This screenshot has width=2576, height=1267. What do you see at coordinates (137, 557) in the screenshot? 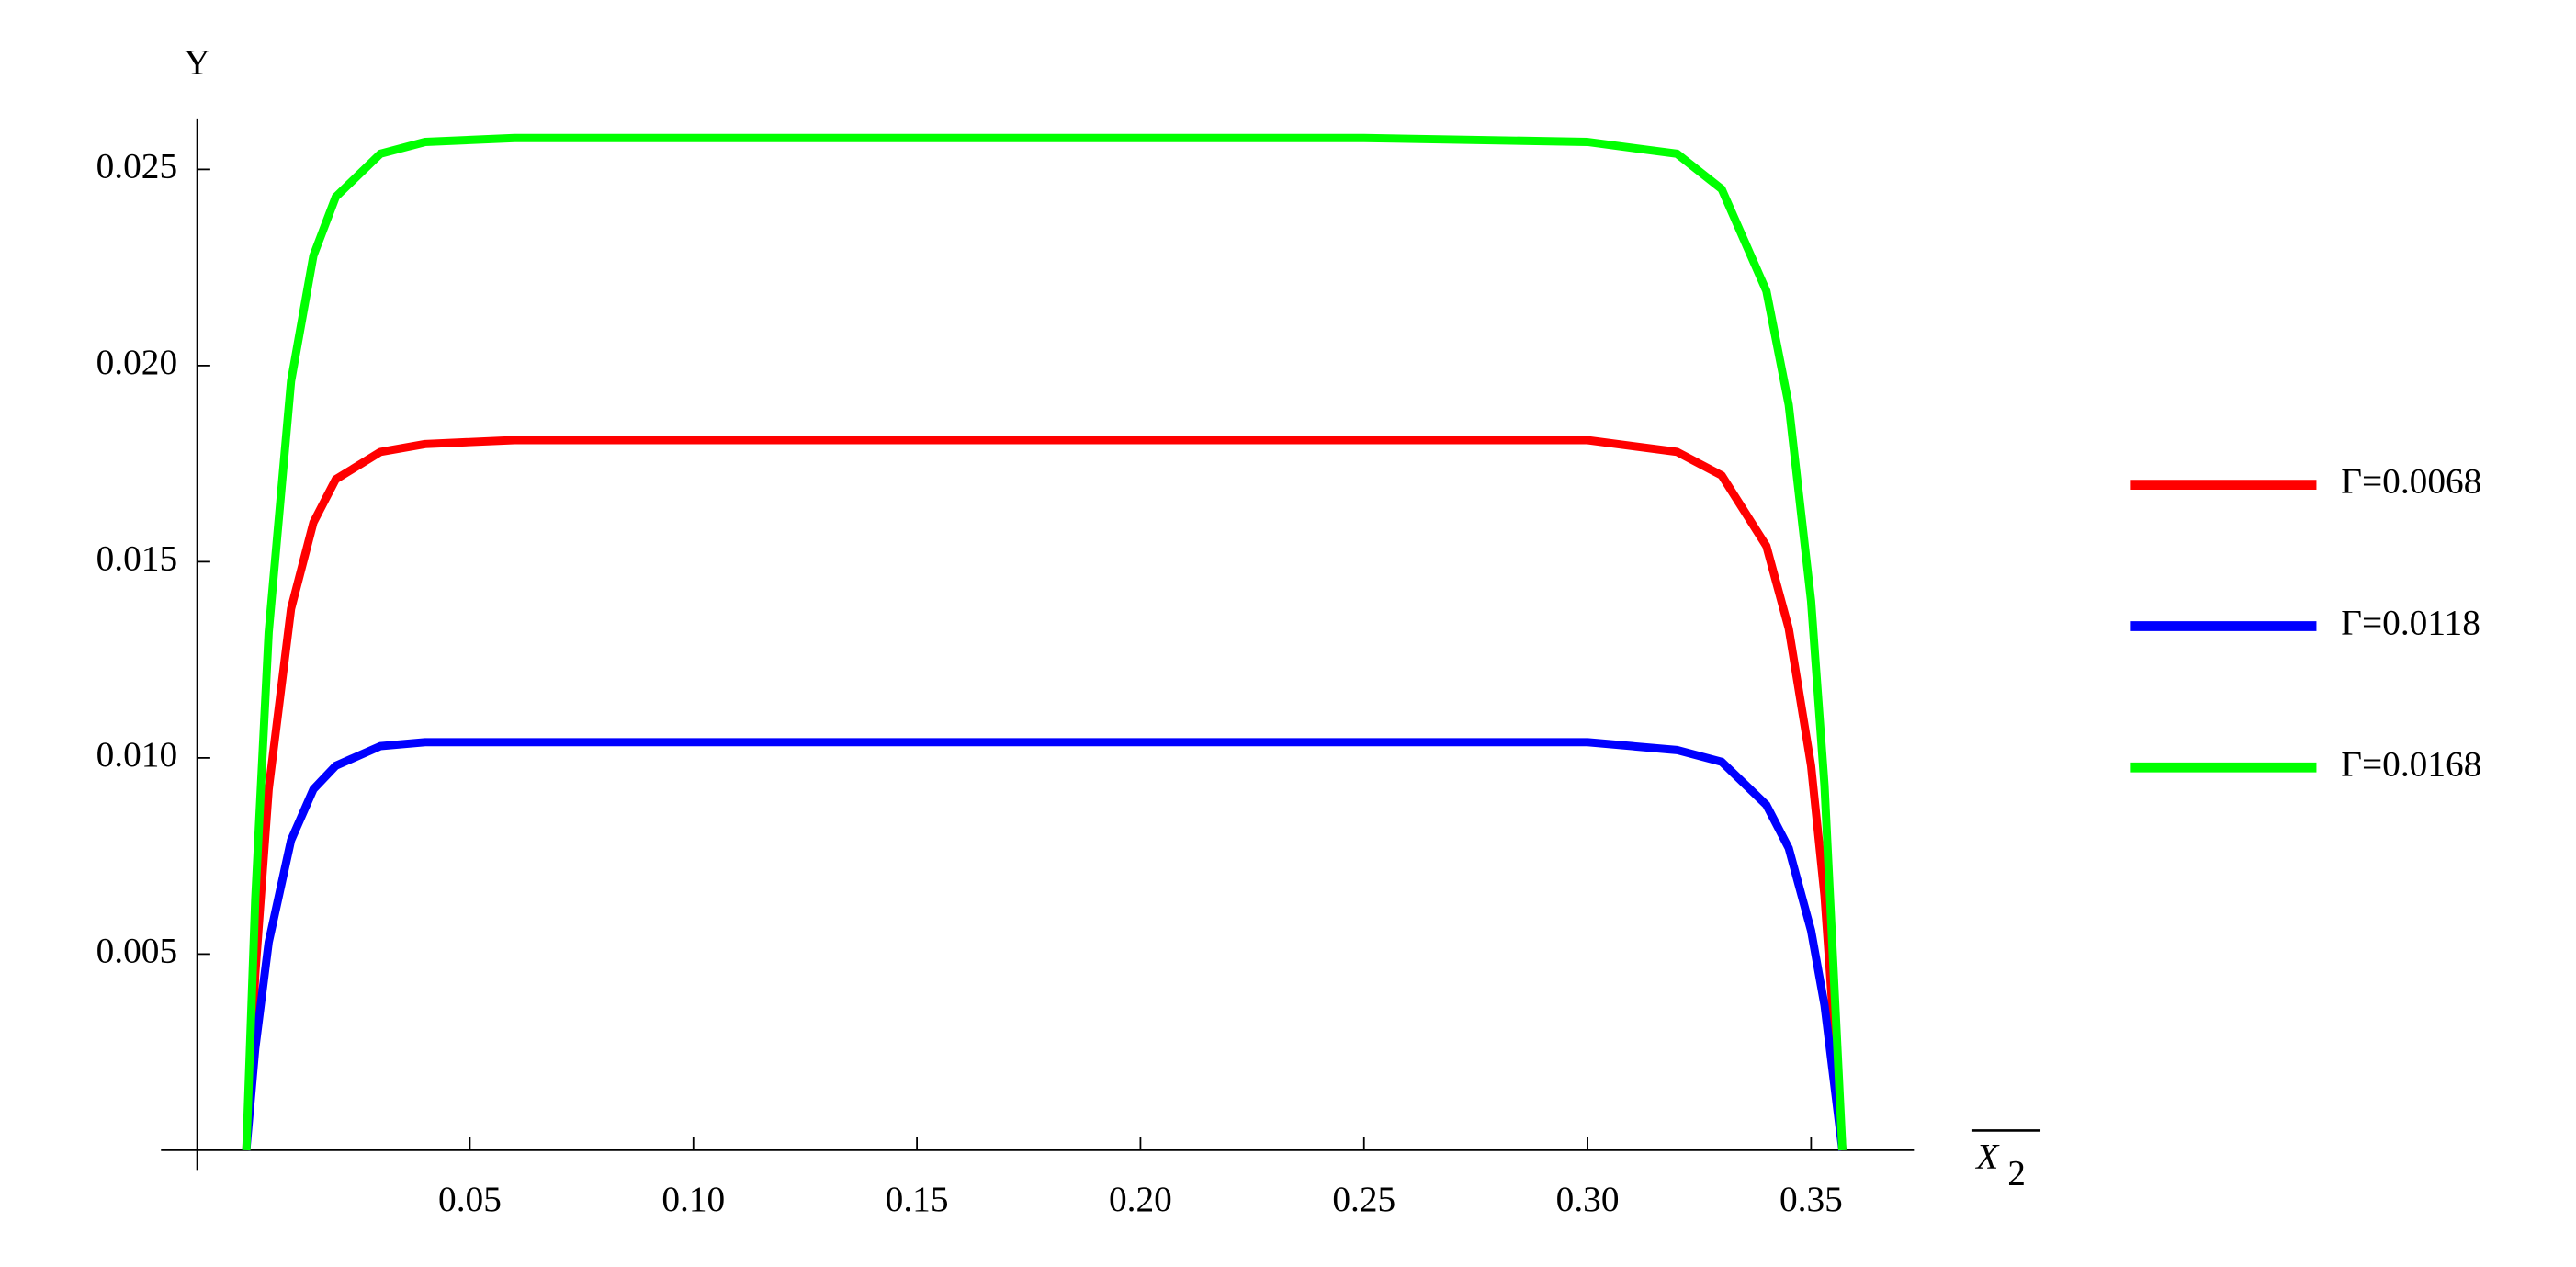
I see `y-tick-label: 0.015` at bounding box center [137, 557].